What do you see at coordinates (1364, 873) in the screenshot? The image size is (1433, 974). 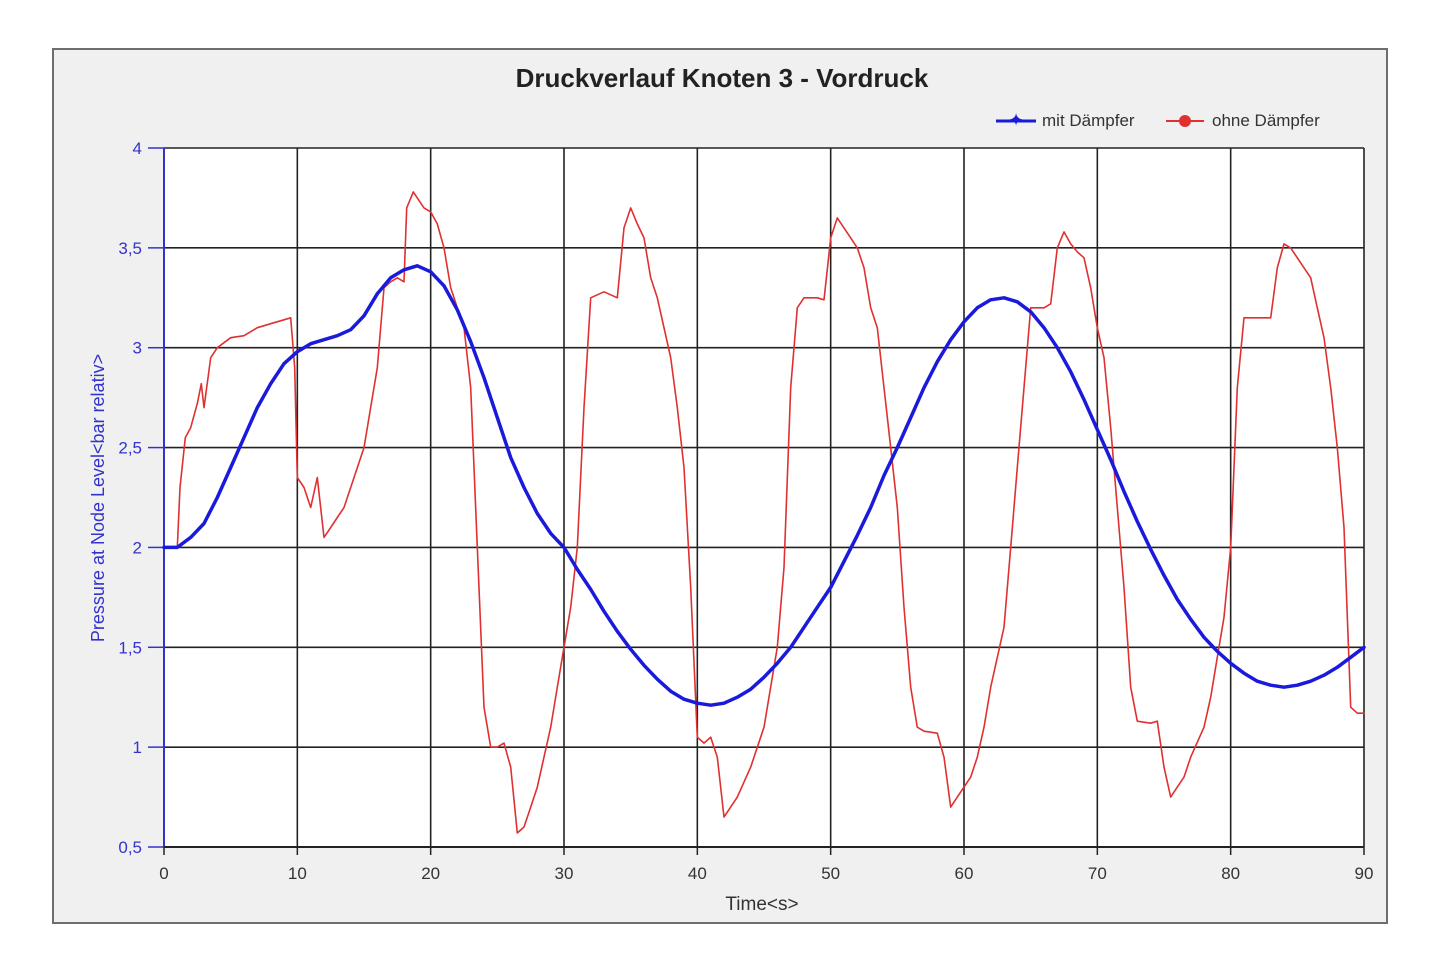 I see `x-tick-label: 90` at bounding box center [1364, 873].